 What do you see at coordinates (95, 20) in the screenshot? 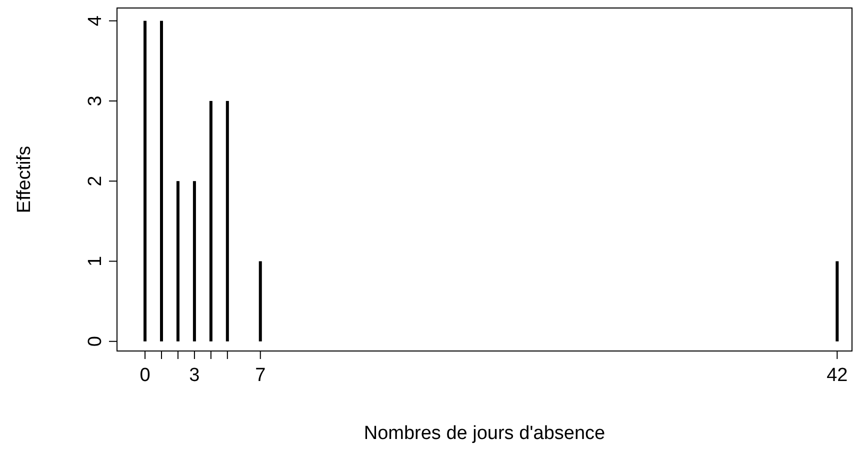
I see `y-tick-label: 4` at bounding box center [95, 20].